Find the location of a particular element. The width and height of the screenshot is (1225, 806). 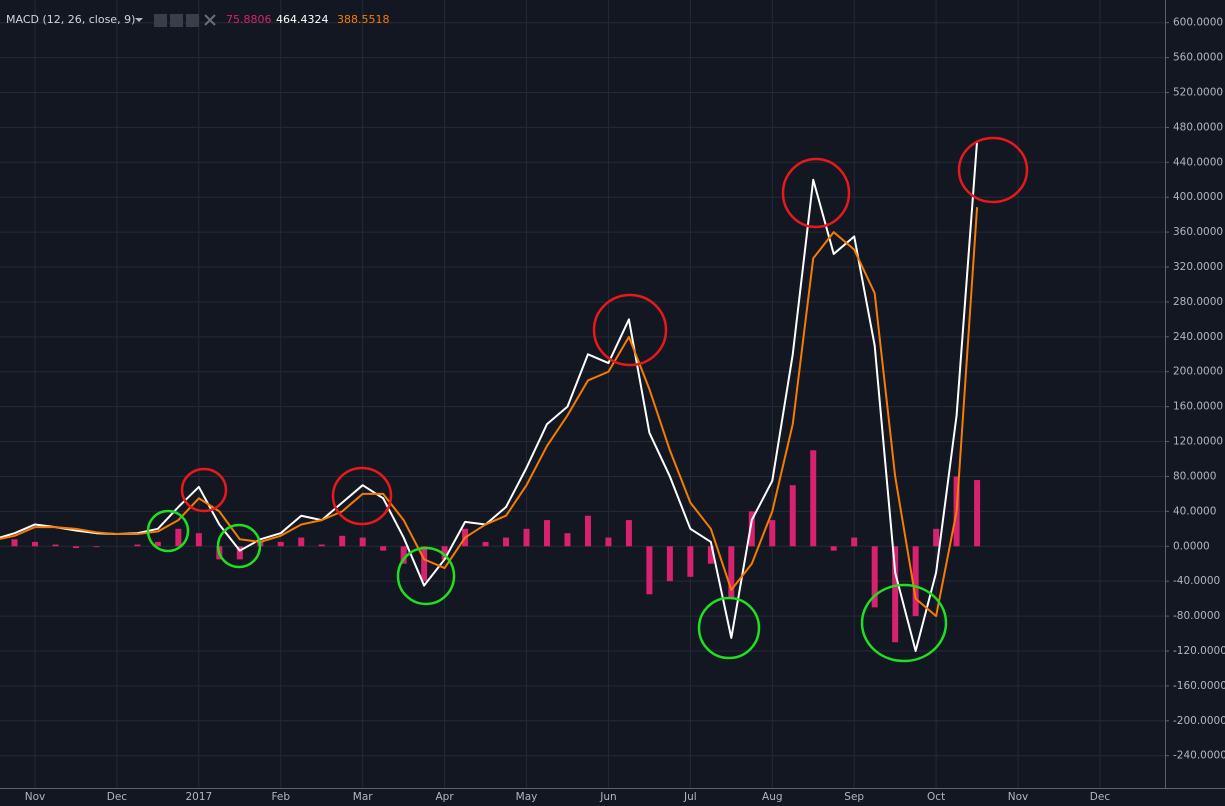

x-tick-label: 2017 is located at coordinates (198, 797).